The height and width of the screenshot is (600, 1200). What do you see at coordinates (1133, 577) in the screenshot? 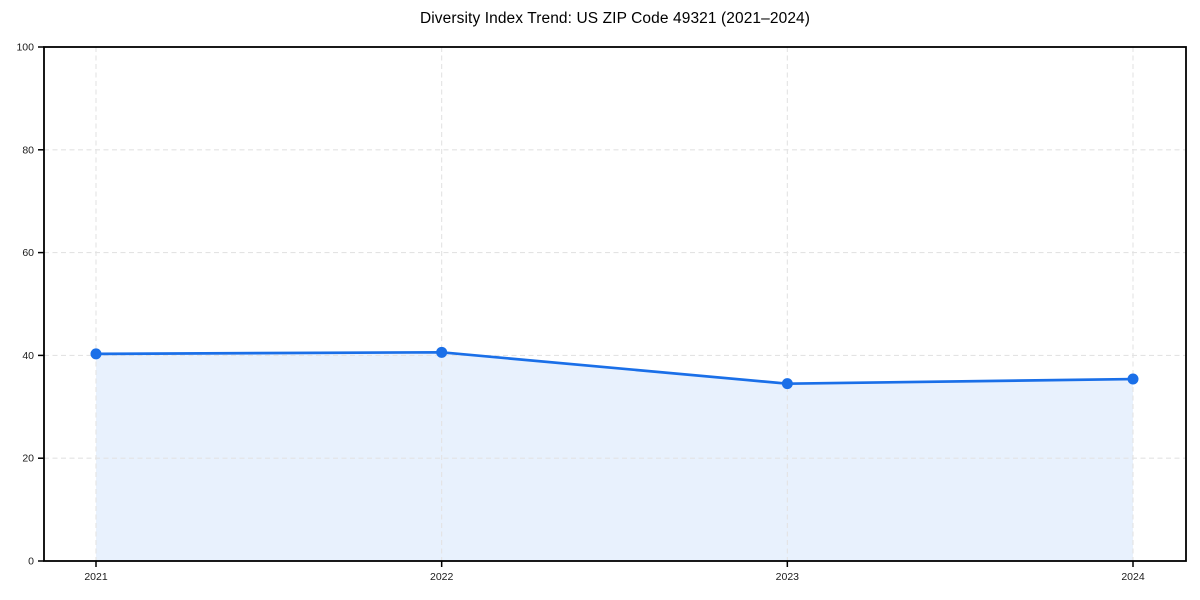
I see `x-tick-label: 2024` at bounding box center [1133, 577].